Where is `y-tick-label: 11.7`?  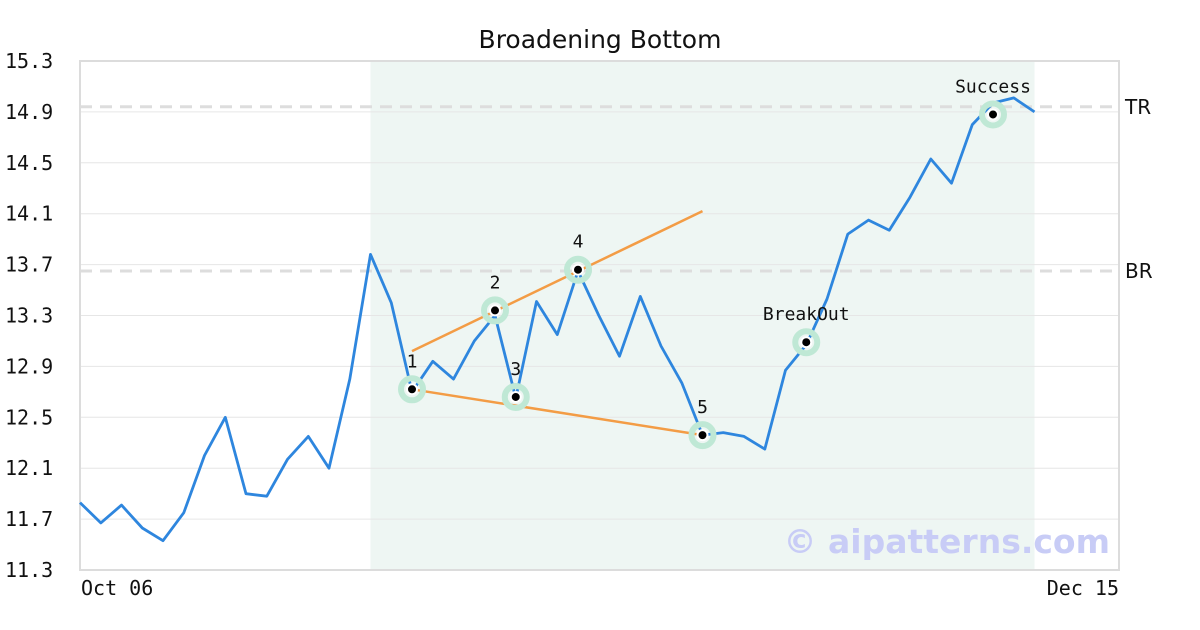
y-tick-label: 11.7 is located at coordinates (29, 519).